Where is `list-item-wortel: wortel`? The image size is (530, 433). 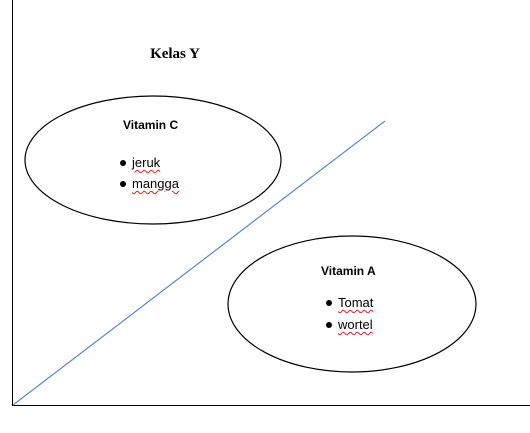
list-item-wortel: wortel is located at coordinates (349, 324).